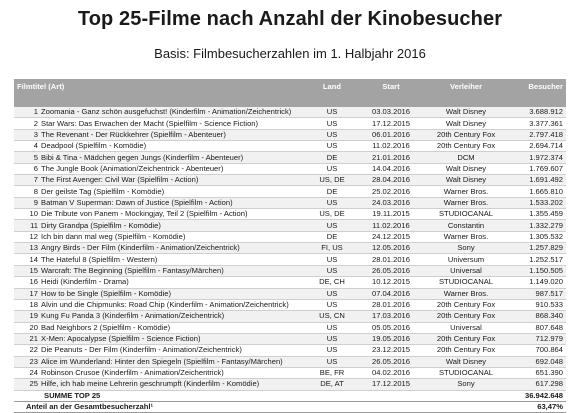 This screenshot has height=413, width=580. I want to click on share-row: Anteil an der Gesamtbesucherzahl¹ 63,47%, so click(290, 407).